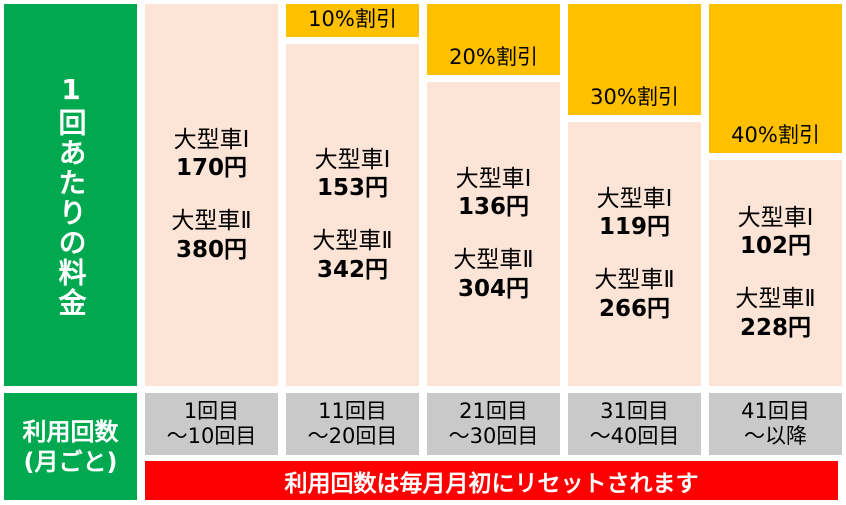 The width and height of the screenshot is (846, 505). I want to click on range-start: 31回目, so click(634, 410).